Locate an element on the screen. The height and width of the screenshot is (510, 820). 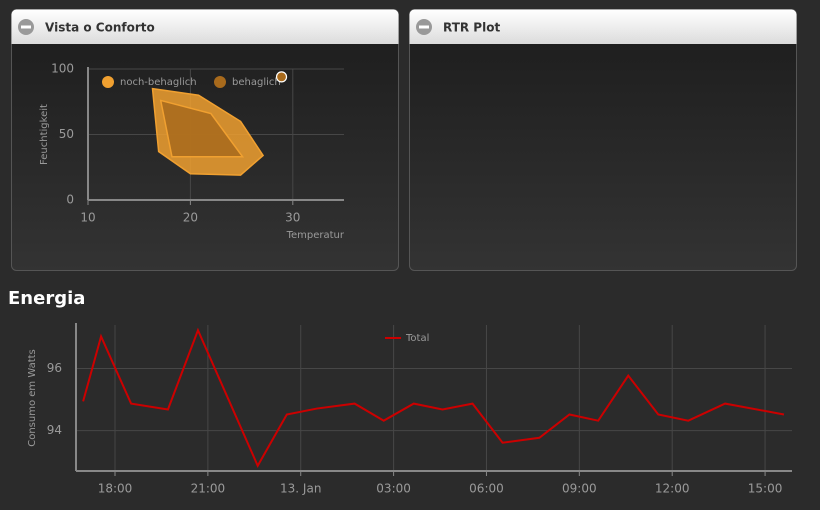
x-tick-label: 21:00 is located at coordinates (208, 489).